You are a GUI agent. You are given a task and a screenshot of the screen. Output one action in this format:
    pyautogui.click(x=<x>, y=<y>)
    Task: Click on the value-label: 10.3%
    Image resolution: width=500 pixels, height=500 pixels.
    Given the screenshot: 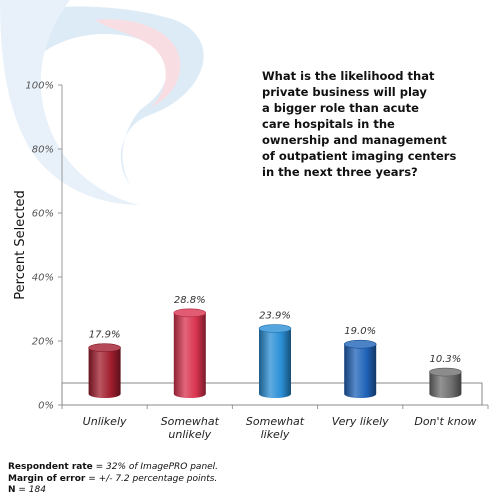 What is the action you would take?
    pyautogui.click(x=446, y=359)
    